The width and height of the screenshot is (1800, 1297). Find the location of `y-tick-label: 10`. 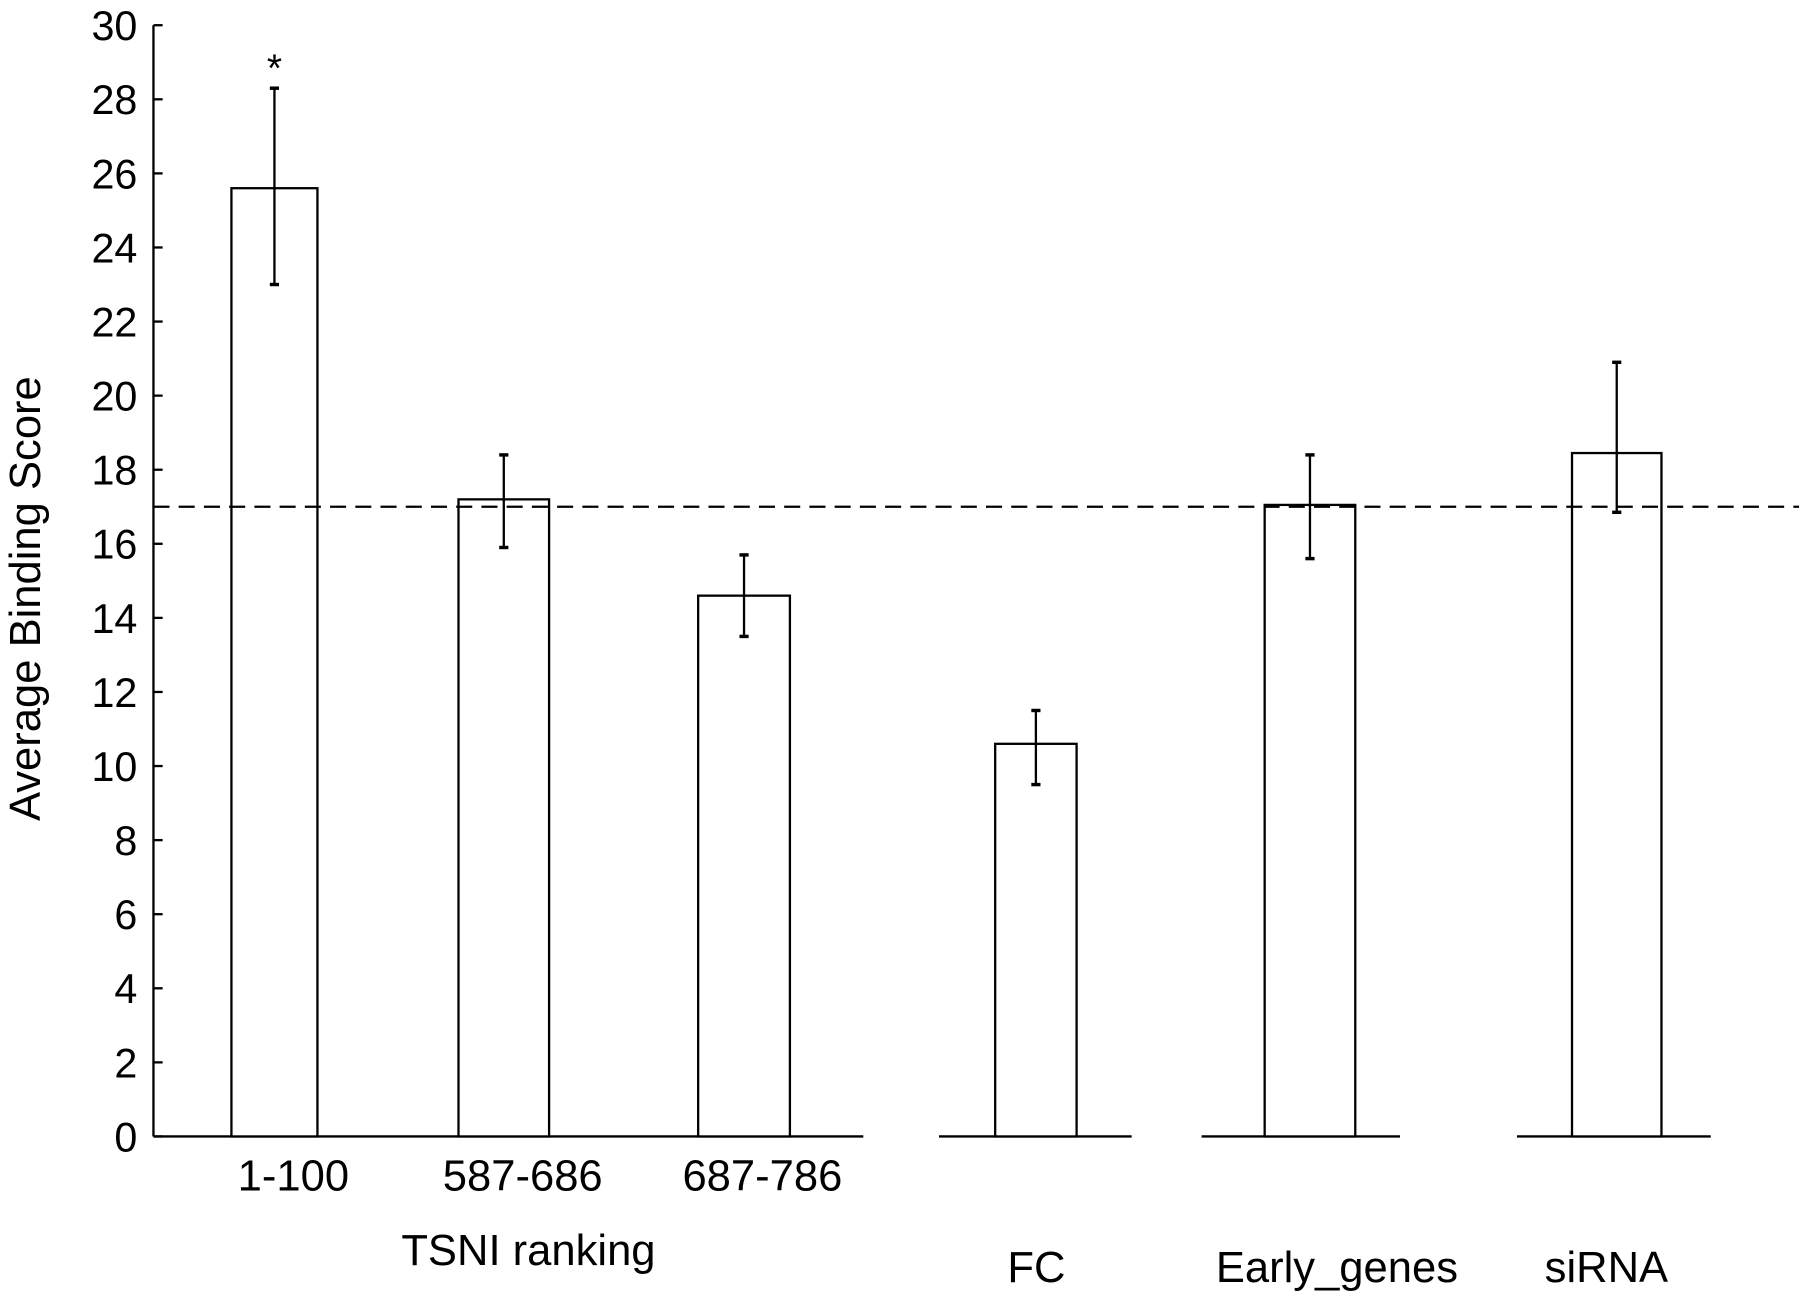

y-tick-label: 10 is located at coordinates (114, 767).